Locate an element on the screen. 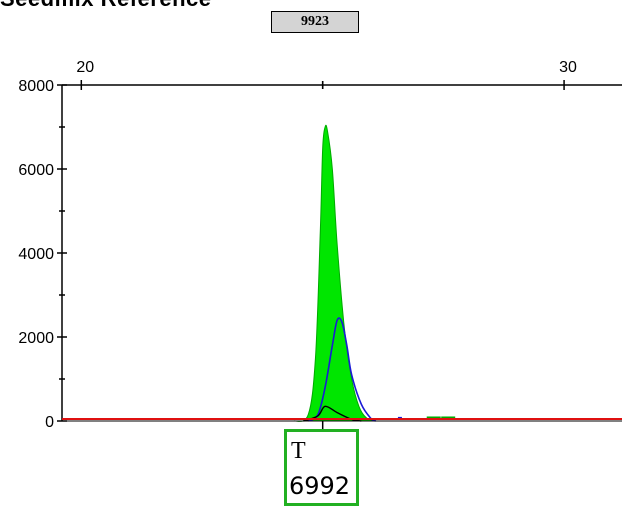 The height and width of the screenshot is (506, 626). blue-trace-line is located at coordinates (342, 369).